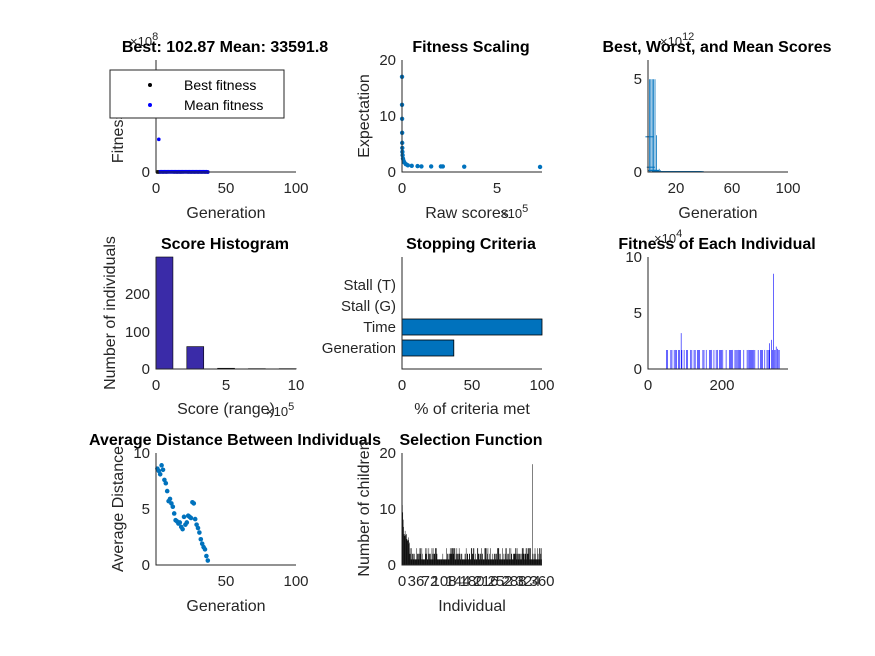 This screenshot has width=875, height=656. Describe the element at coordinates (226, 409) in the screenshot. I see `p4-xlabel: Score (range)` at that location.